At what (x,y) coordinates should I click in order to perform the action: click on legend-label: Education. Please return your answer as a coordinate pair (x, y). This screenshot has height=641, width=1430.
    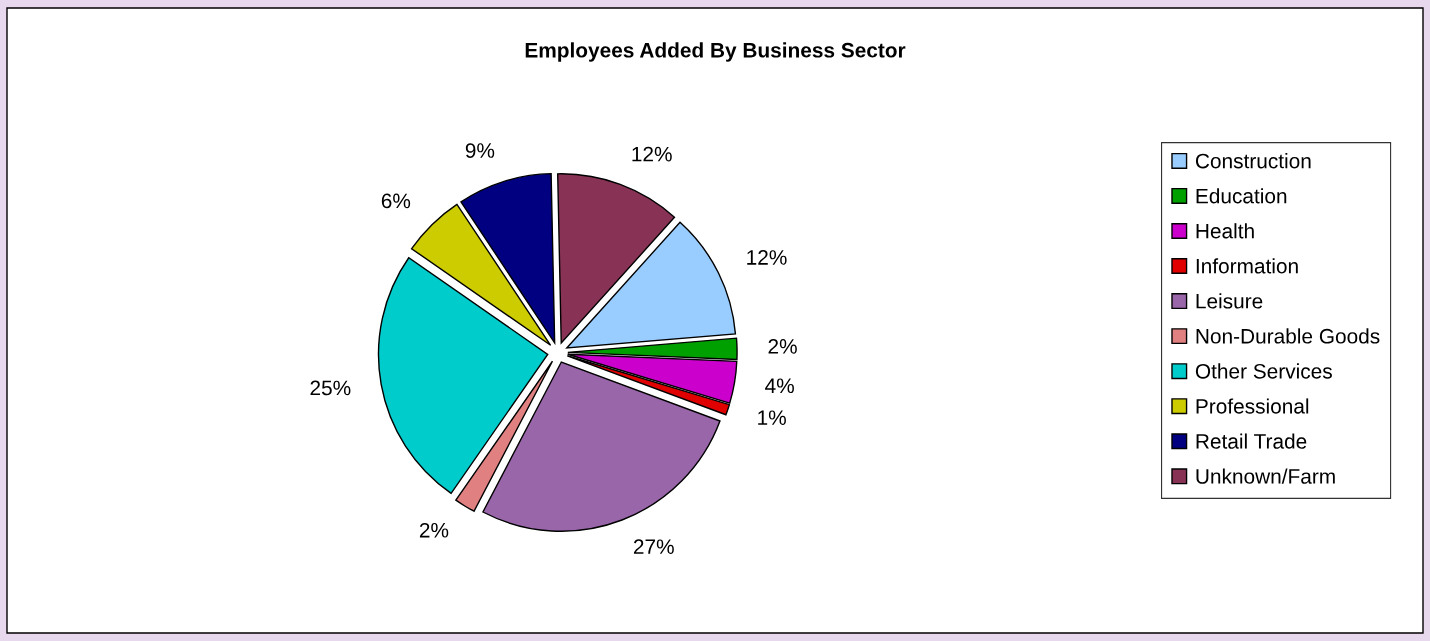
    Looking at the image, I should click on (1241, 196).